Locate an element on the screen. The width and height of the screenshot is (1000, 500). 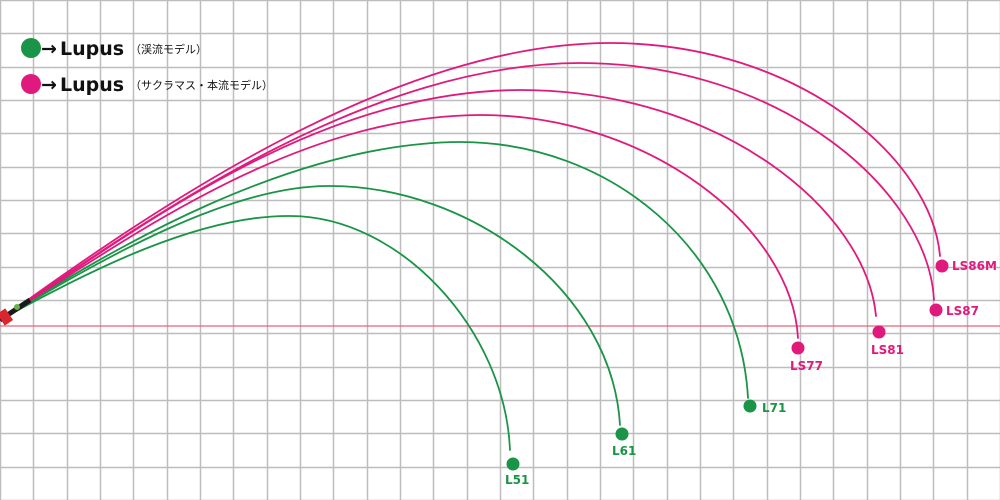
tip-dot-l51 is located at coordinates (513, 464).